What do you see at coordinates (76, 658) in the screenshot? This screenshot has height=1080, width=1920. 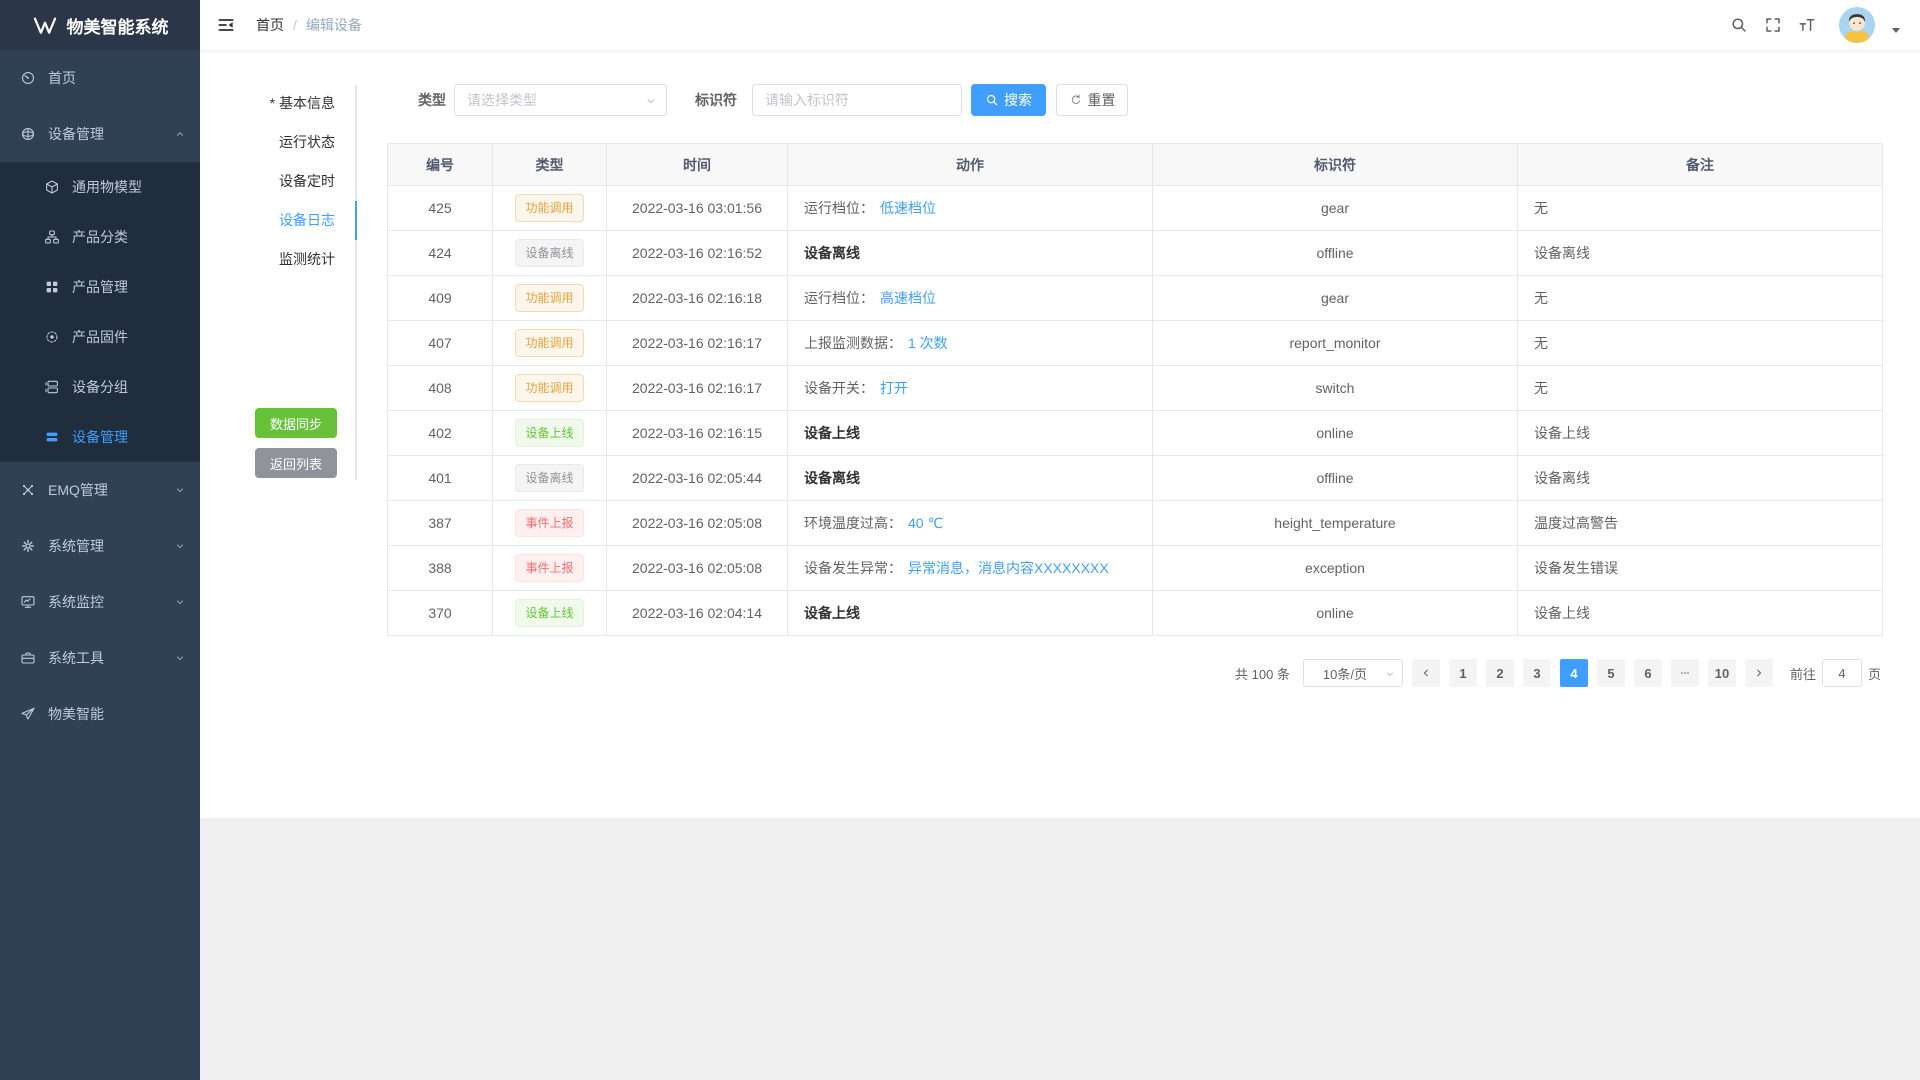 I see `sidebar-item-label: 系统工具` at bounding box center [76, 658].